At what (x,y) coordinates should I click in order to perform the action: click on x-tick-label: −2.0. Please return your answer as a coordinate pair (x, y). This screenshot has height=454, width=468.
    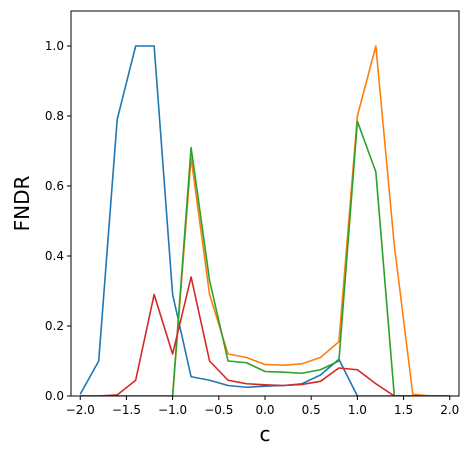
    Looking at the image, I should click on (80, 410).